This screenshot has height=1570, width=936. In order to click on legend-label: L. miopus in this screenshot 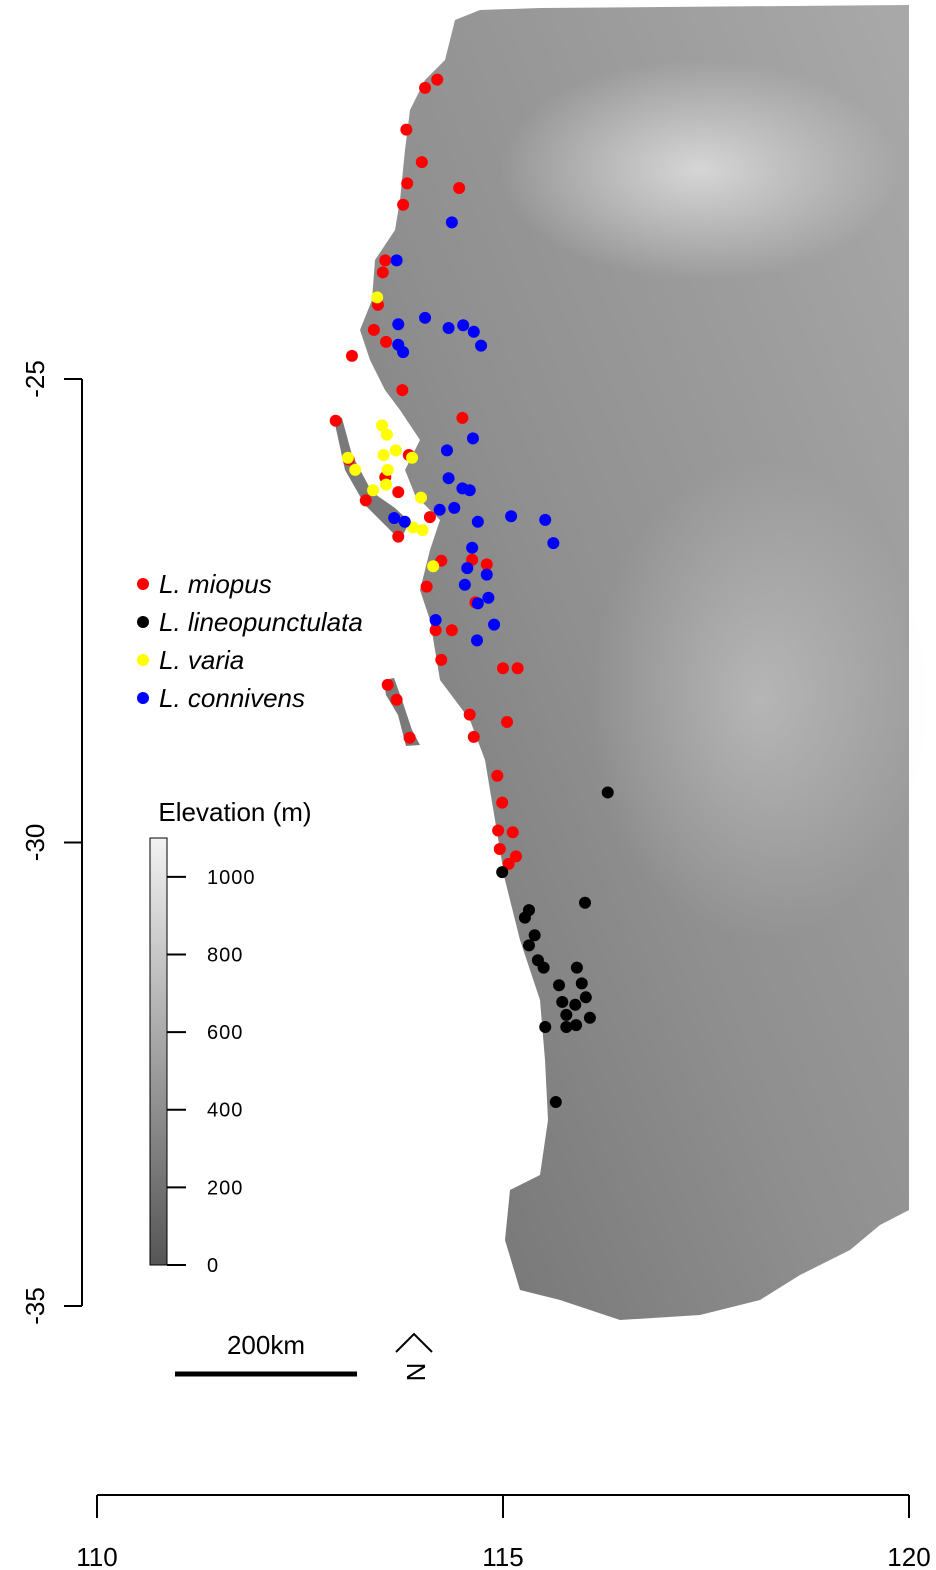, I will do `click(215, 584)`.